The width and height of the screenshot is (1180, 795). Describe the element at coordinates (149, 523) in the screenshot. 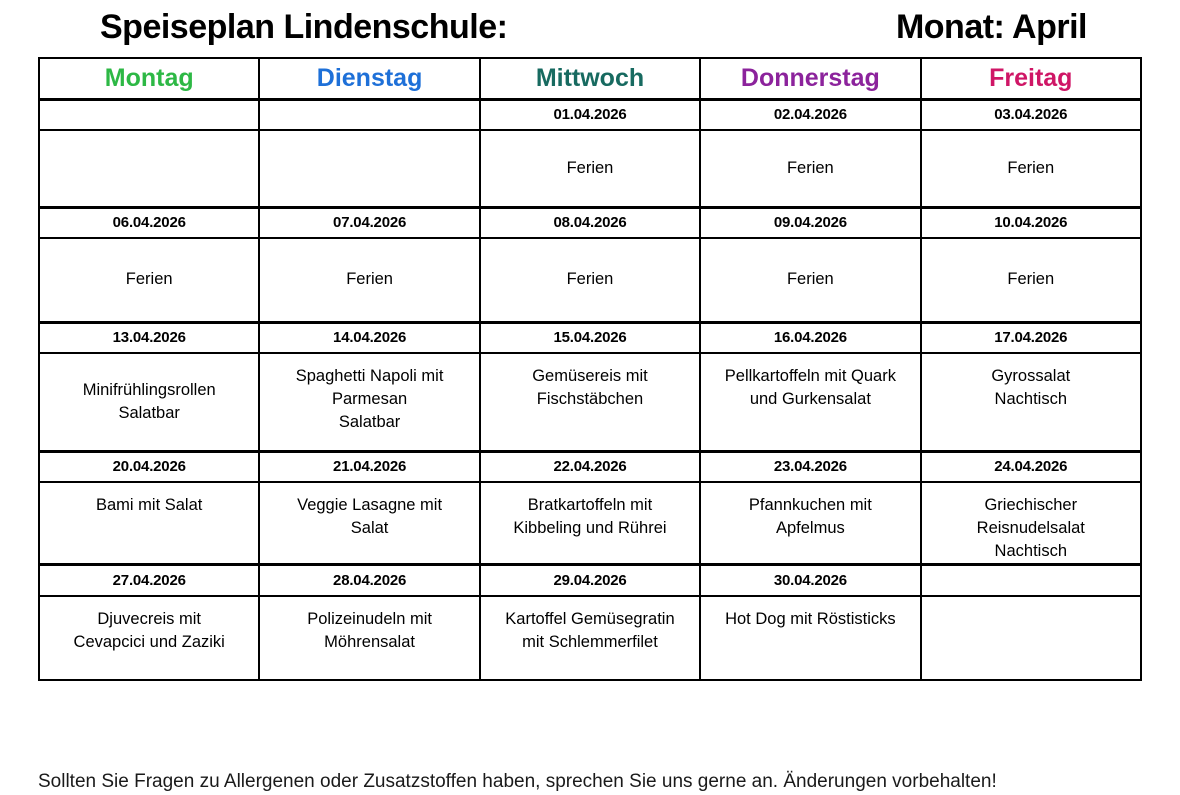

I see `meal-cell: Bami mit Salat` at that location.